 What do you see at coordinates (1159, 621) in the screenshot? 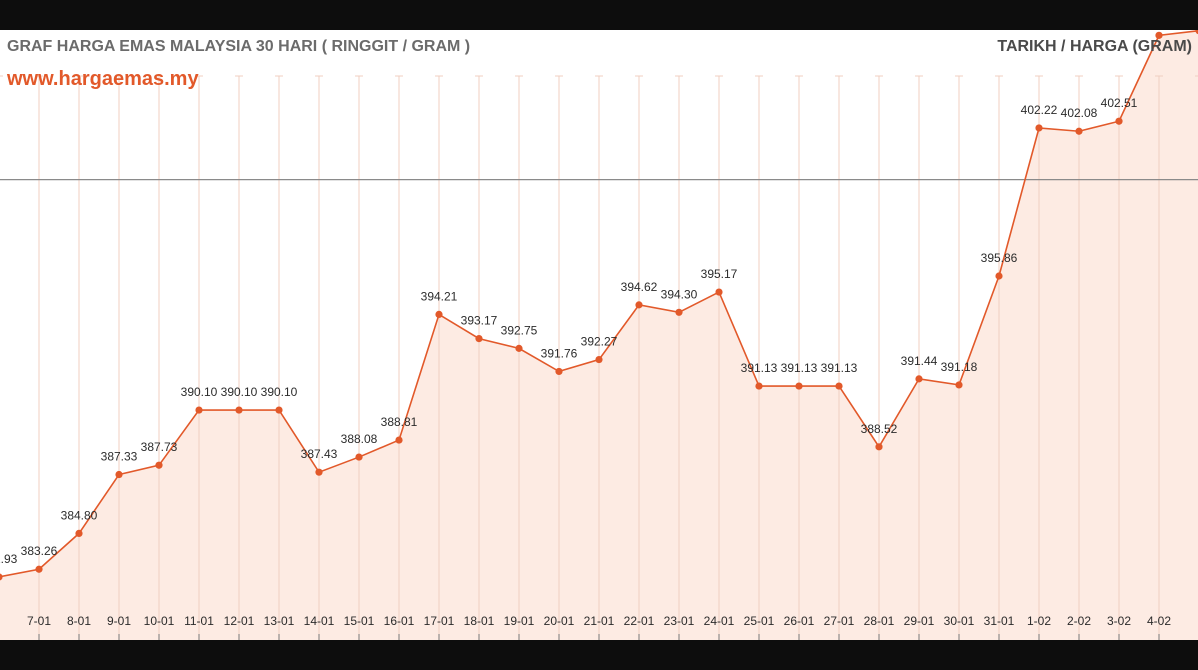
I see `x-tick-label: 4-02` at bounding box center [1159, 621].